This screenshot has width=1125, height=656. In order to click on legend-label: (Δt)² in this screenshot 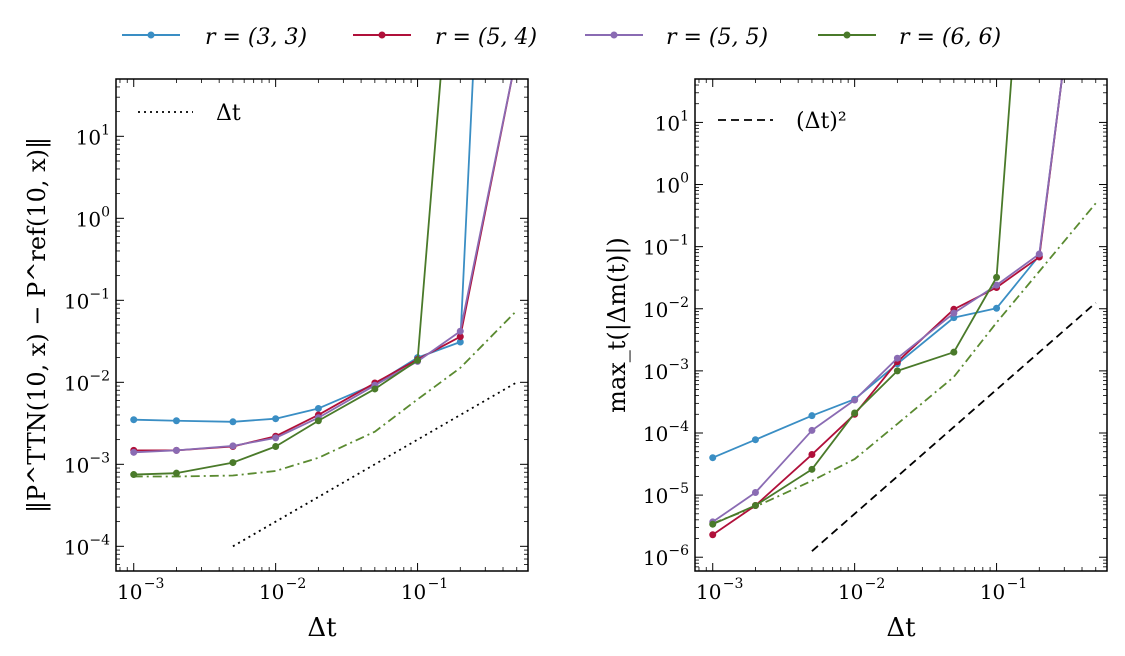, I will do `click(821, 121)`.